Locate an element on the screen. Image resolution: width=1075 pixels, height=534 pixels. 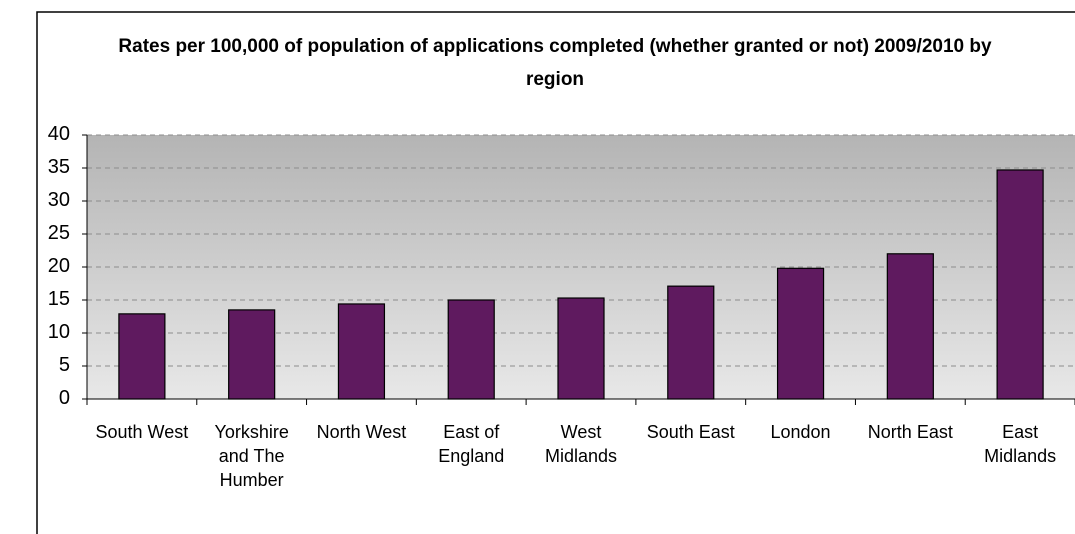
x-tick-label: Yorkshire and The Humber is located at coordinates (251, 456).